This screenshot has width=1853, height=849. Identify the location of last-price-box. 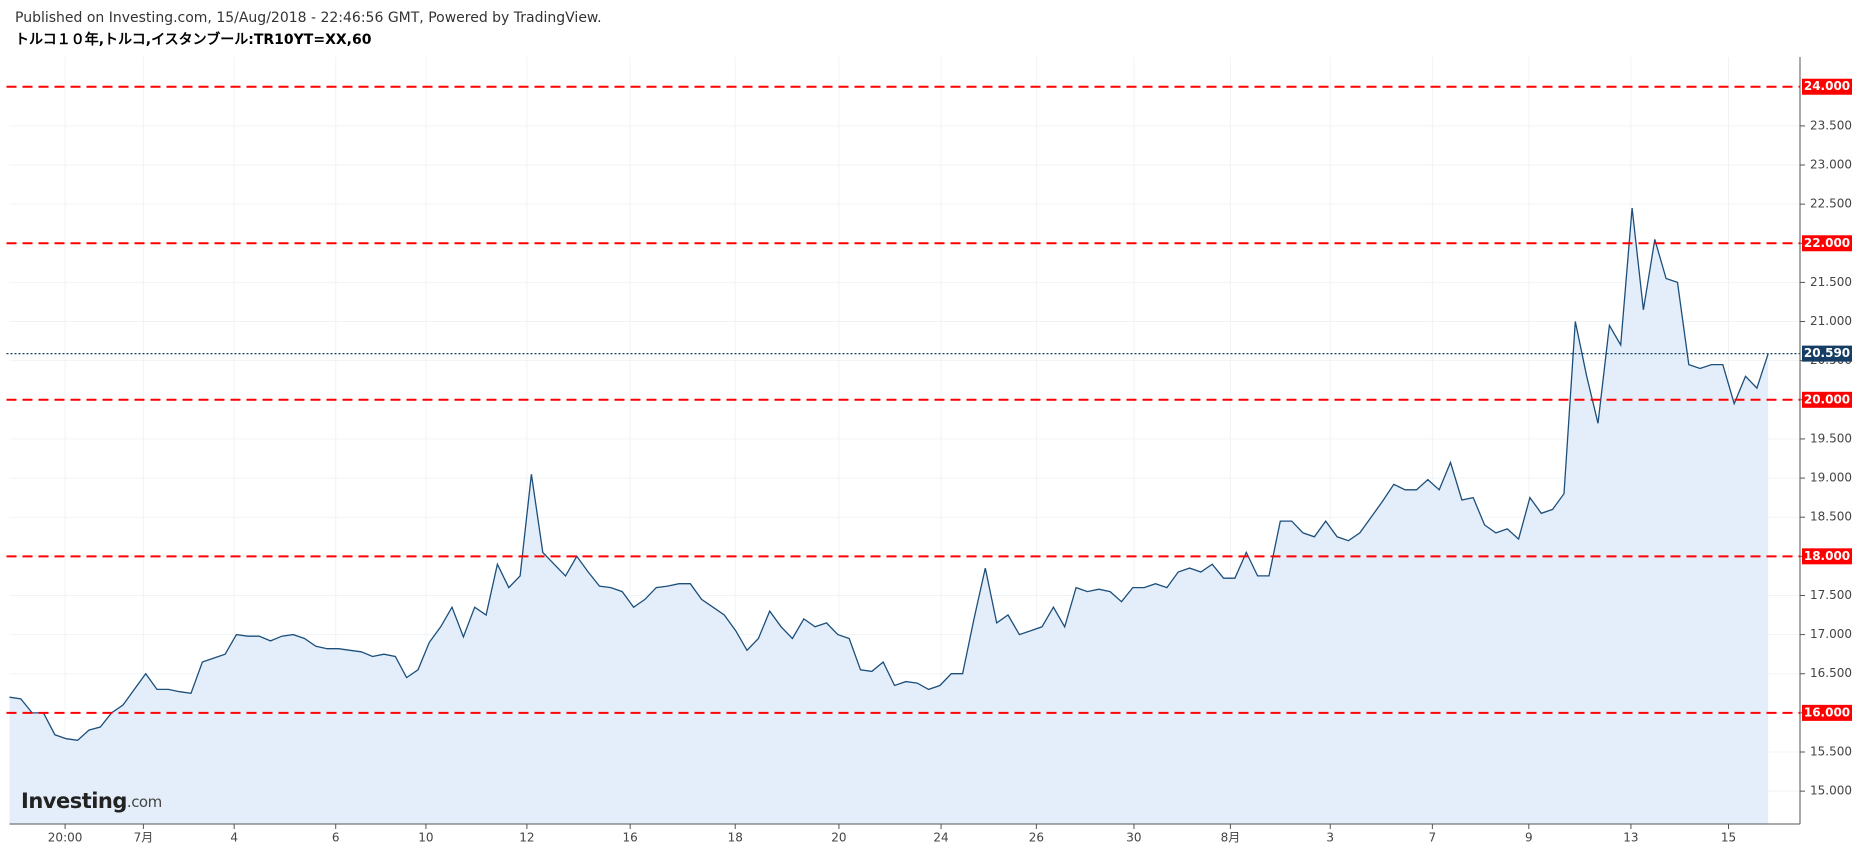
(1827, 353).